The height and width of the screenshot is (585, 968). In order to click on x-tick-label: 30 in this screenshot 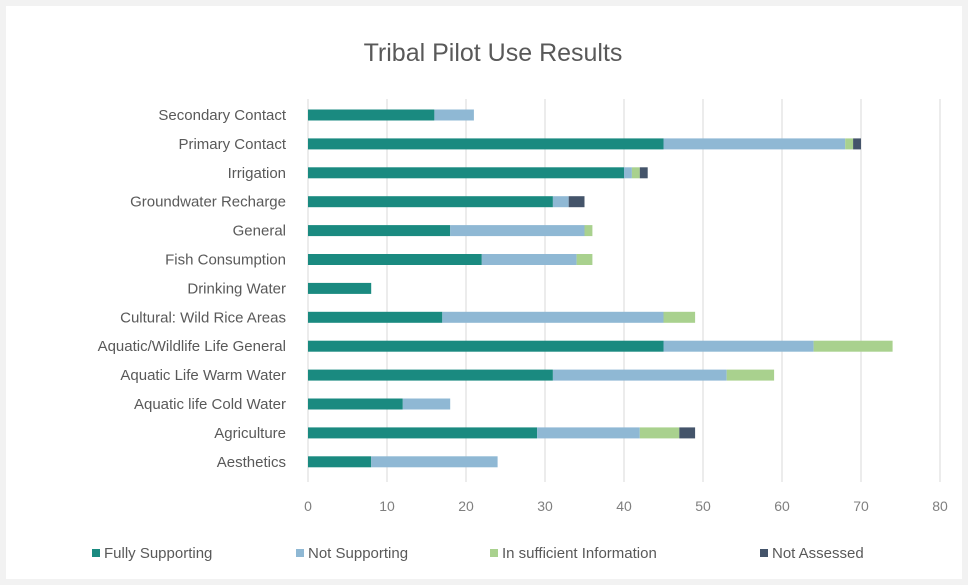, I will do `click(545, 506)`.